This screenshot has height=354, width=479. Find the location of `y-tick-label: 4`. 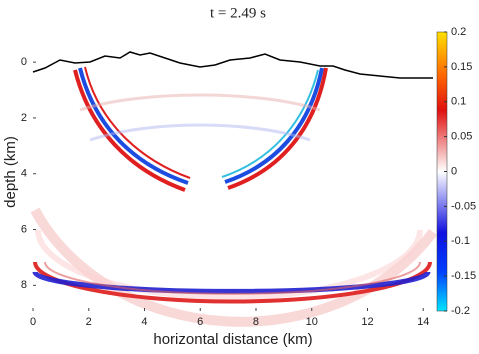

y-tick-label: 4 is located at coordinates (24, 174).